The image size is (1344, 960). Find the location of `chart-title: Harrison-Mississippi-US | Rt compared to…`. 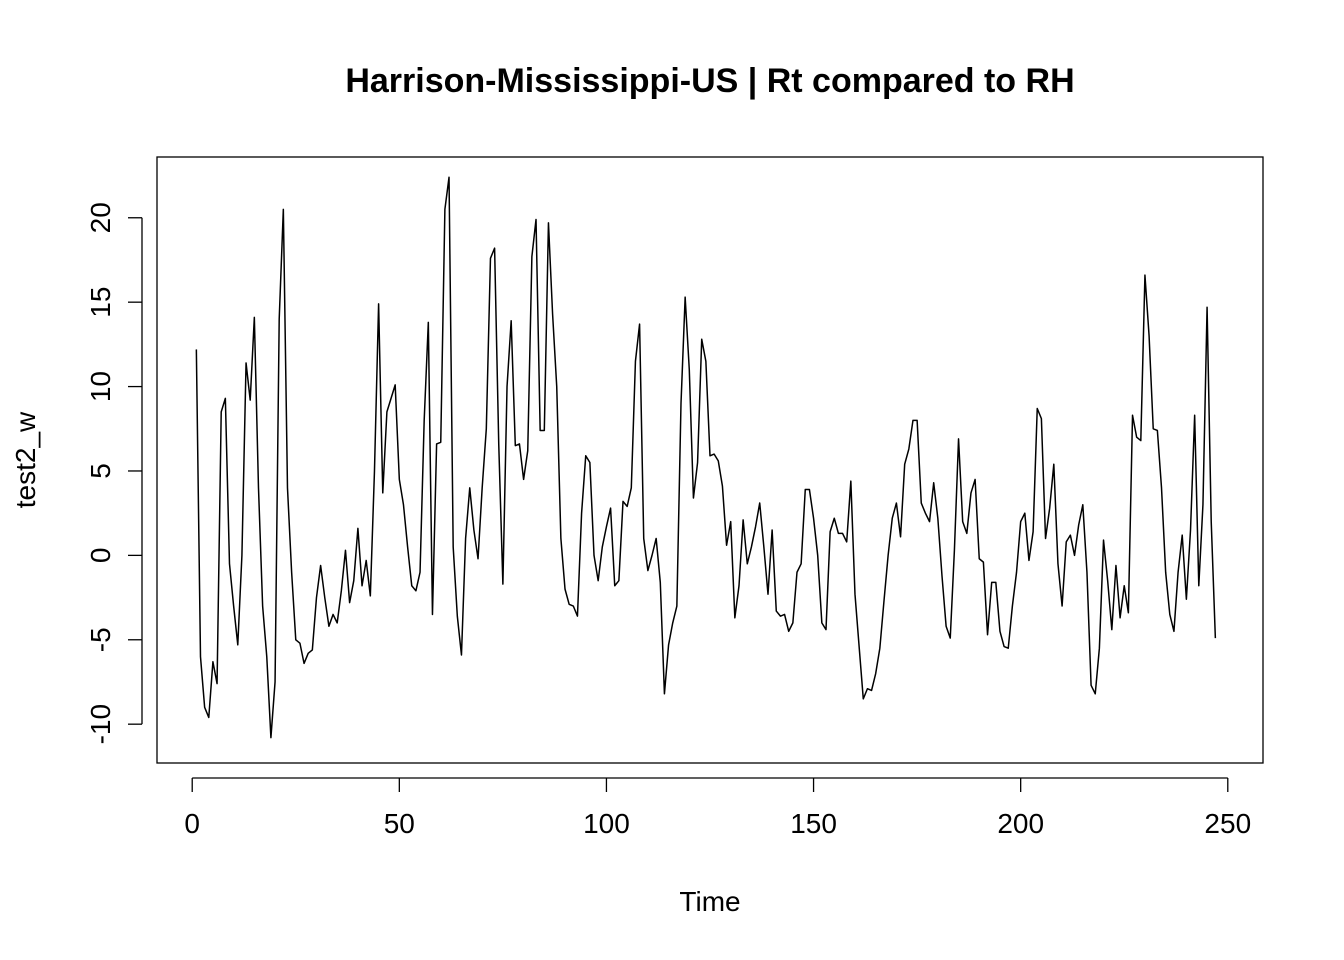

chart-title: Harrison-Mississippi-US | Rt compared to… is located at coordinates (709, 81).